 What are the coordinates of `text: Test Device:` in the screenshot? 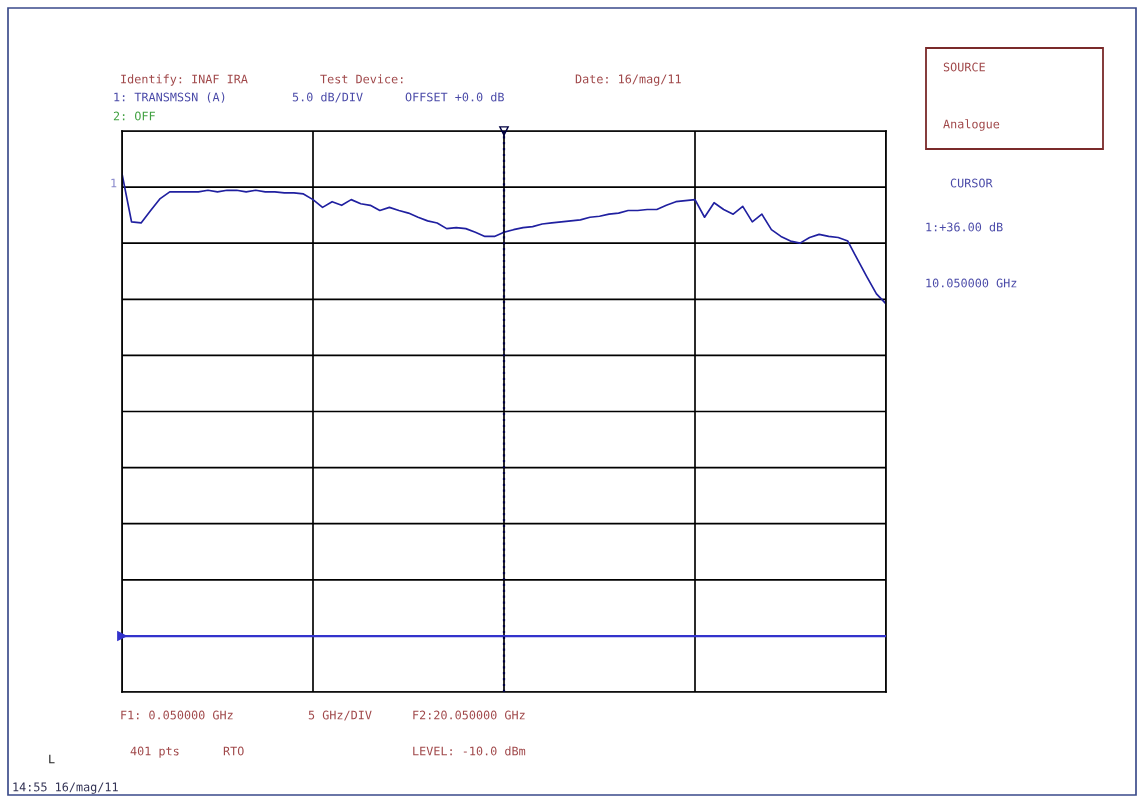 It's located at (361, 79).